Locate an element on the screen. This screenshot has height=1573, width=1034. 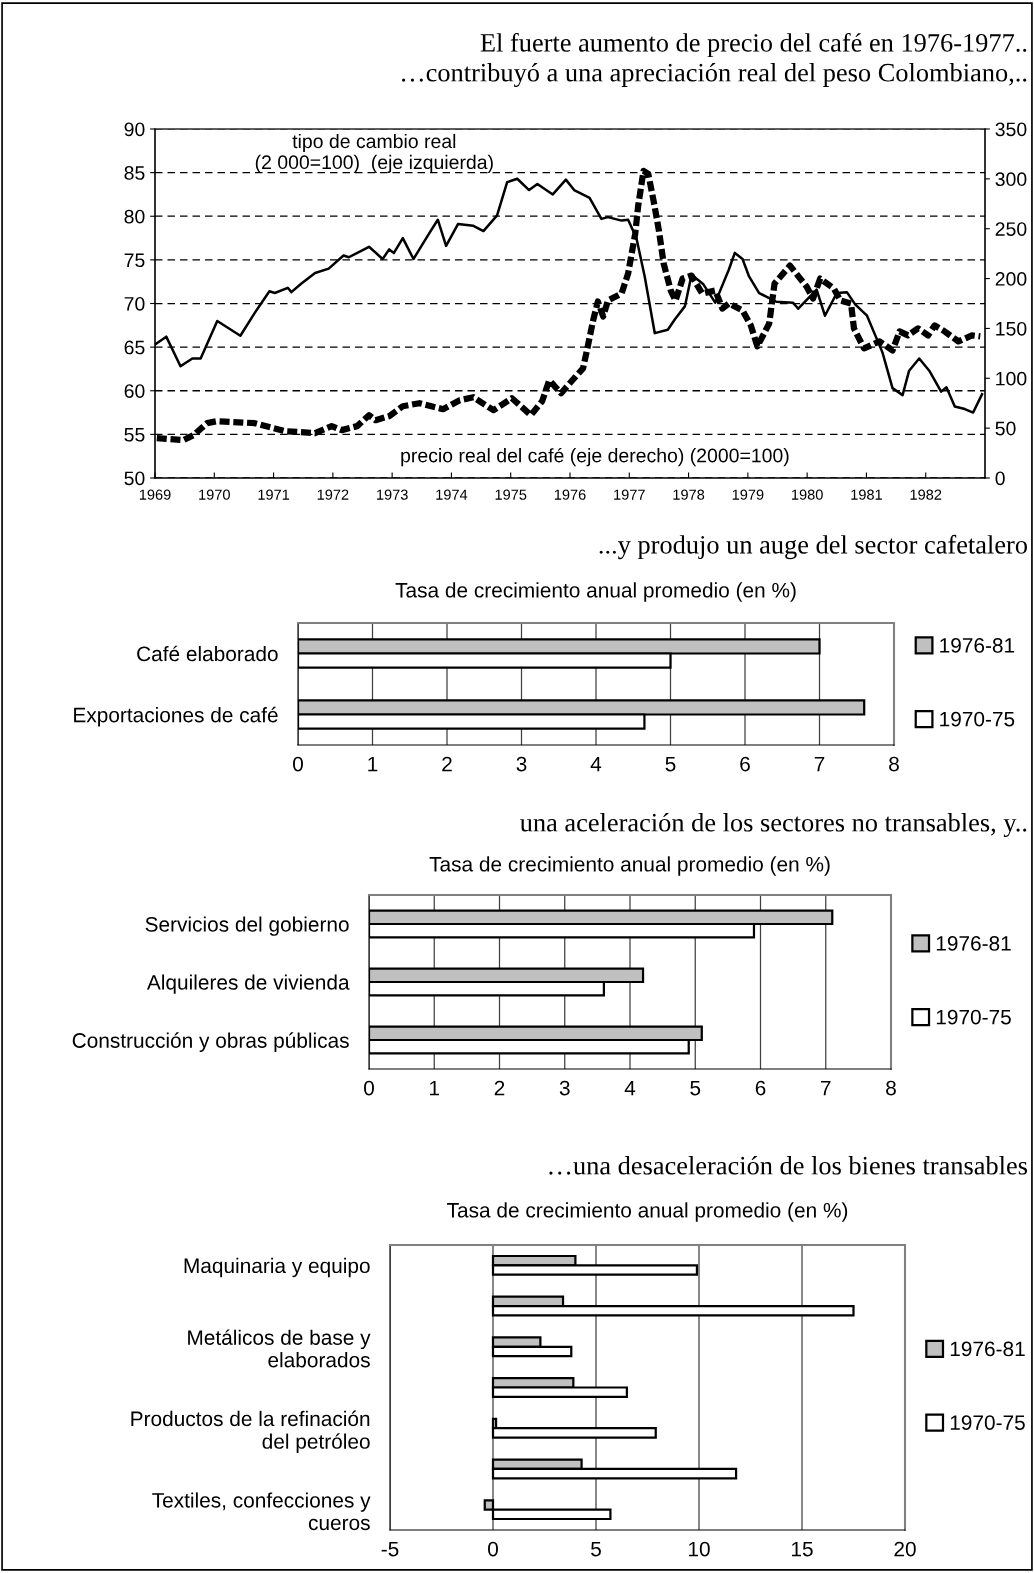
chart-title: ...y produjo un auge del sector cafetalero is located at coordinates (813, 547).